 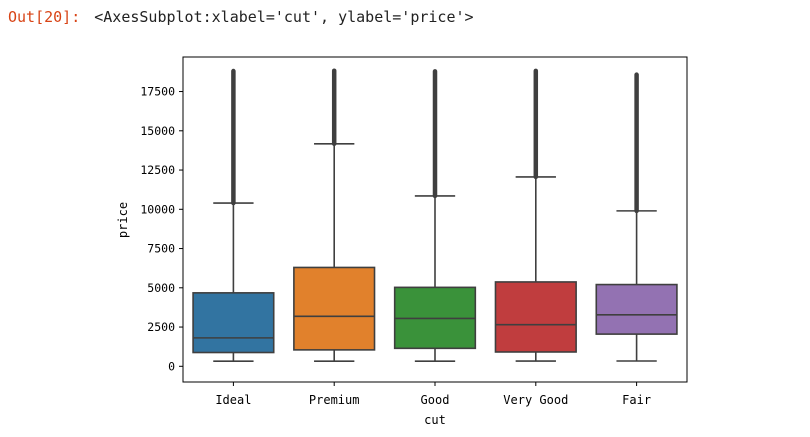 I want to click on y-tick-label: 0, so click(x=171, y=366).